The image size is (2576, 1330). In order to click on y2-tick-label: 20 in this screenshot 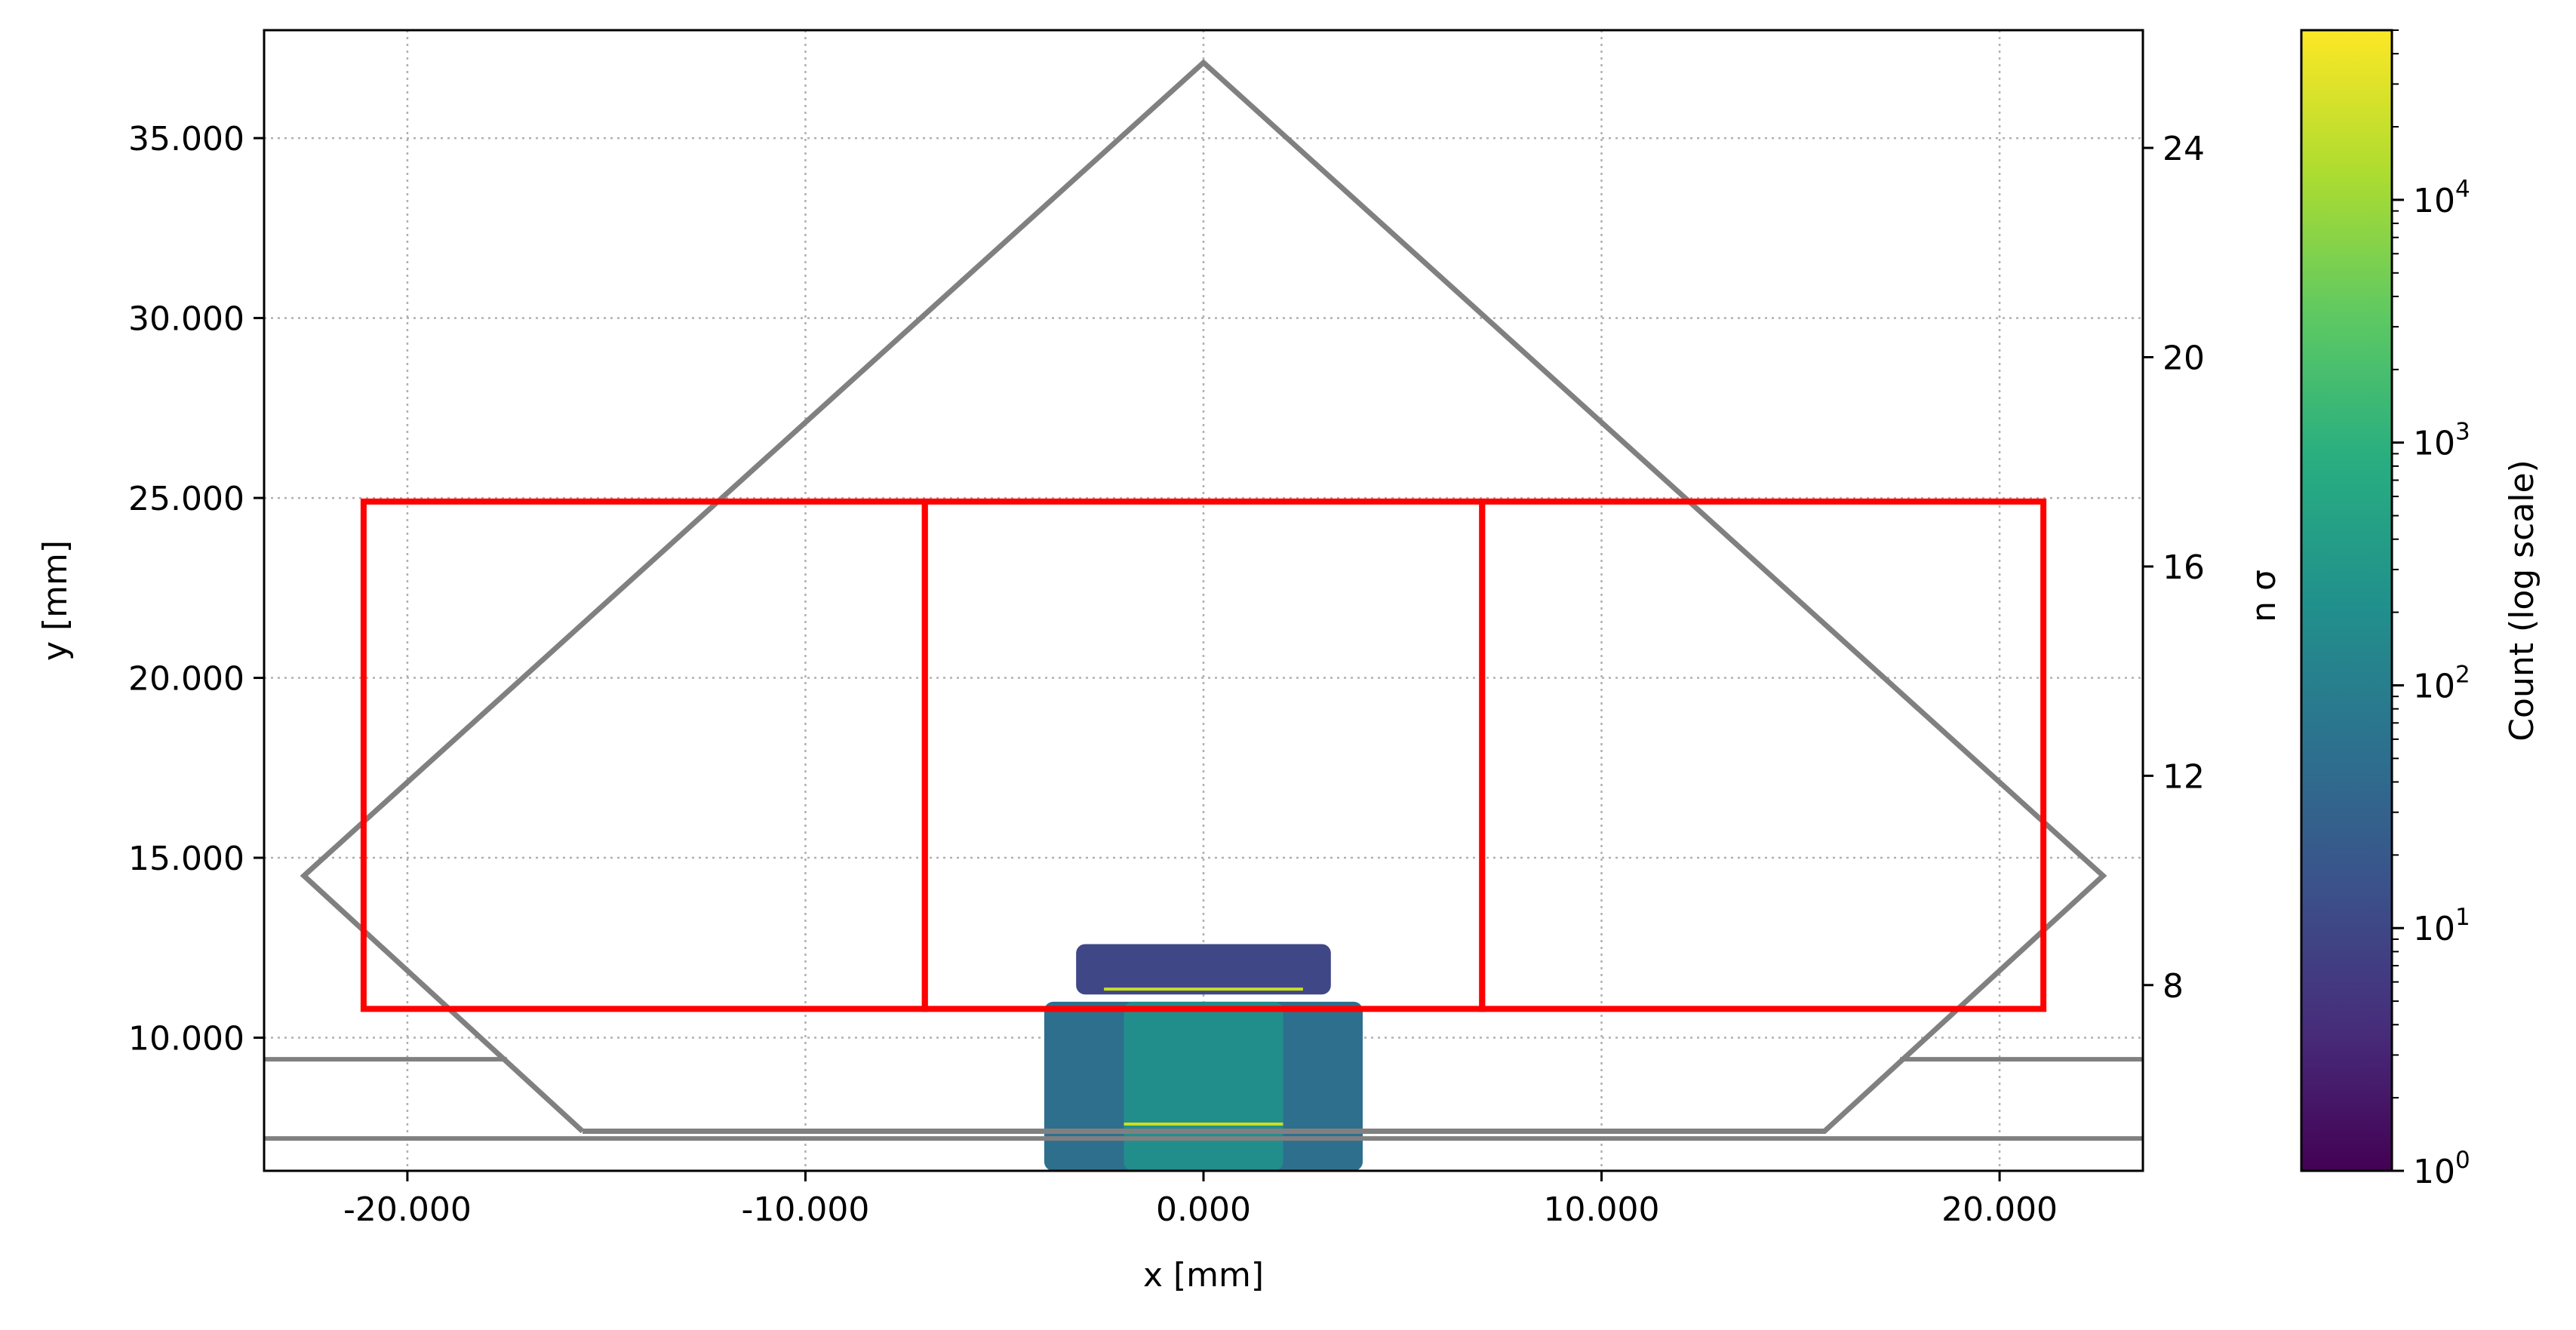, I will do `click(2184, 358)`.